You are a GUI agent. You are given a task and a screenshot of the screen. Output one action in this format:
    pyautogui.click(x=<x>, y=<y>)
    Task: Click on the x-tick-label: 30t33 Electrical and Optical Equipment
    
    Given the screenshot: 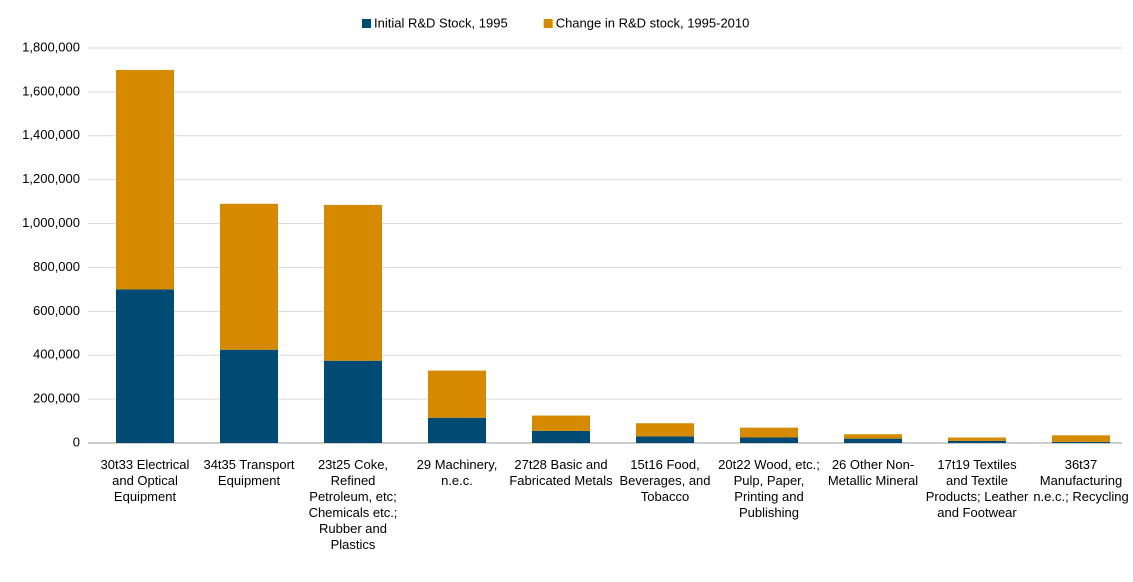 What is the action you would take?
    pyautogui.click(x=145, y=480)
    